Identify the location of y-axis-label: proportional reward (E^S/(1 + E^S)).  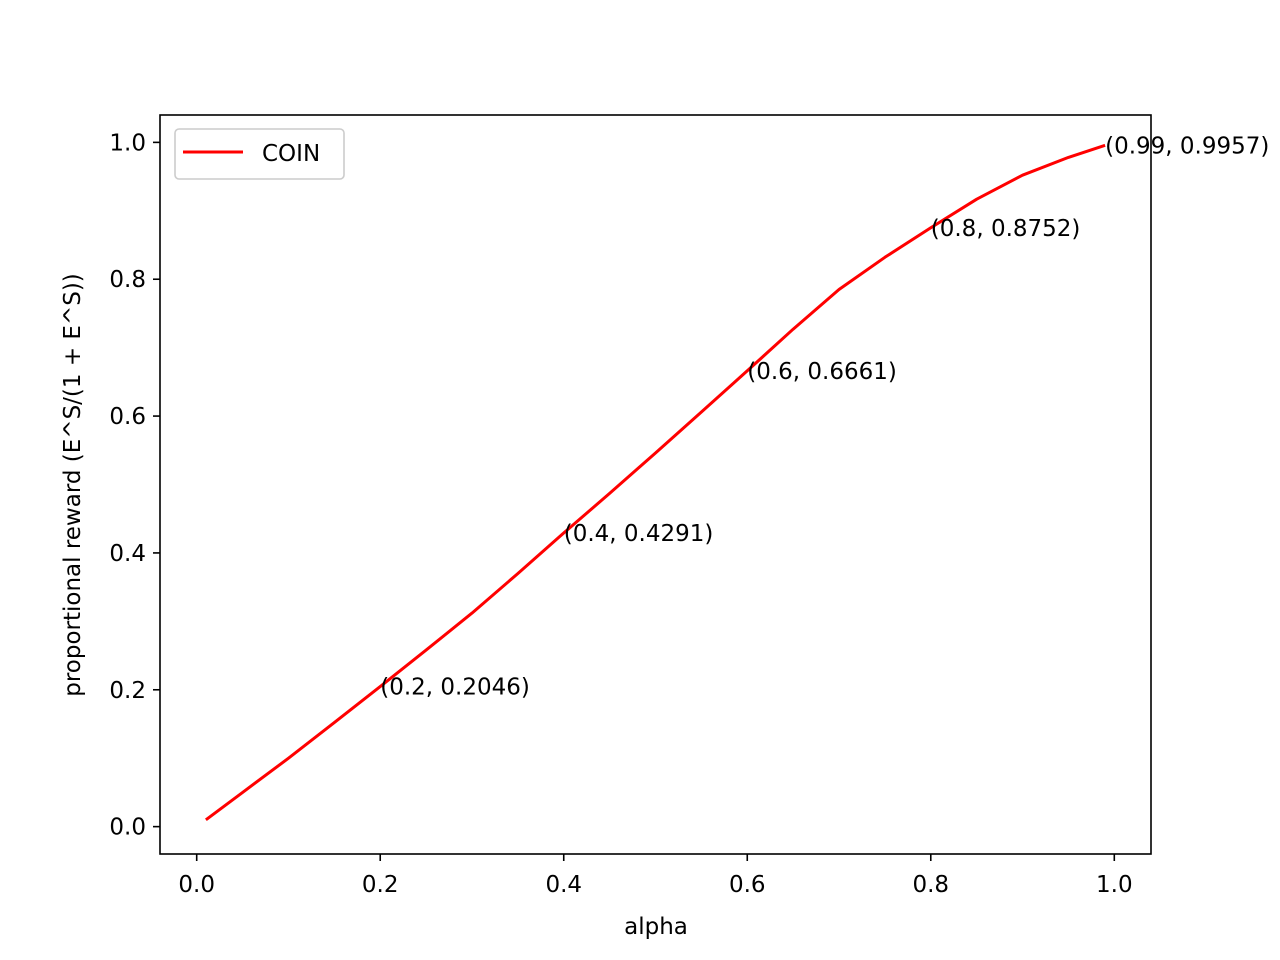
(73, 485).